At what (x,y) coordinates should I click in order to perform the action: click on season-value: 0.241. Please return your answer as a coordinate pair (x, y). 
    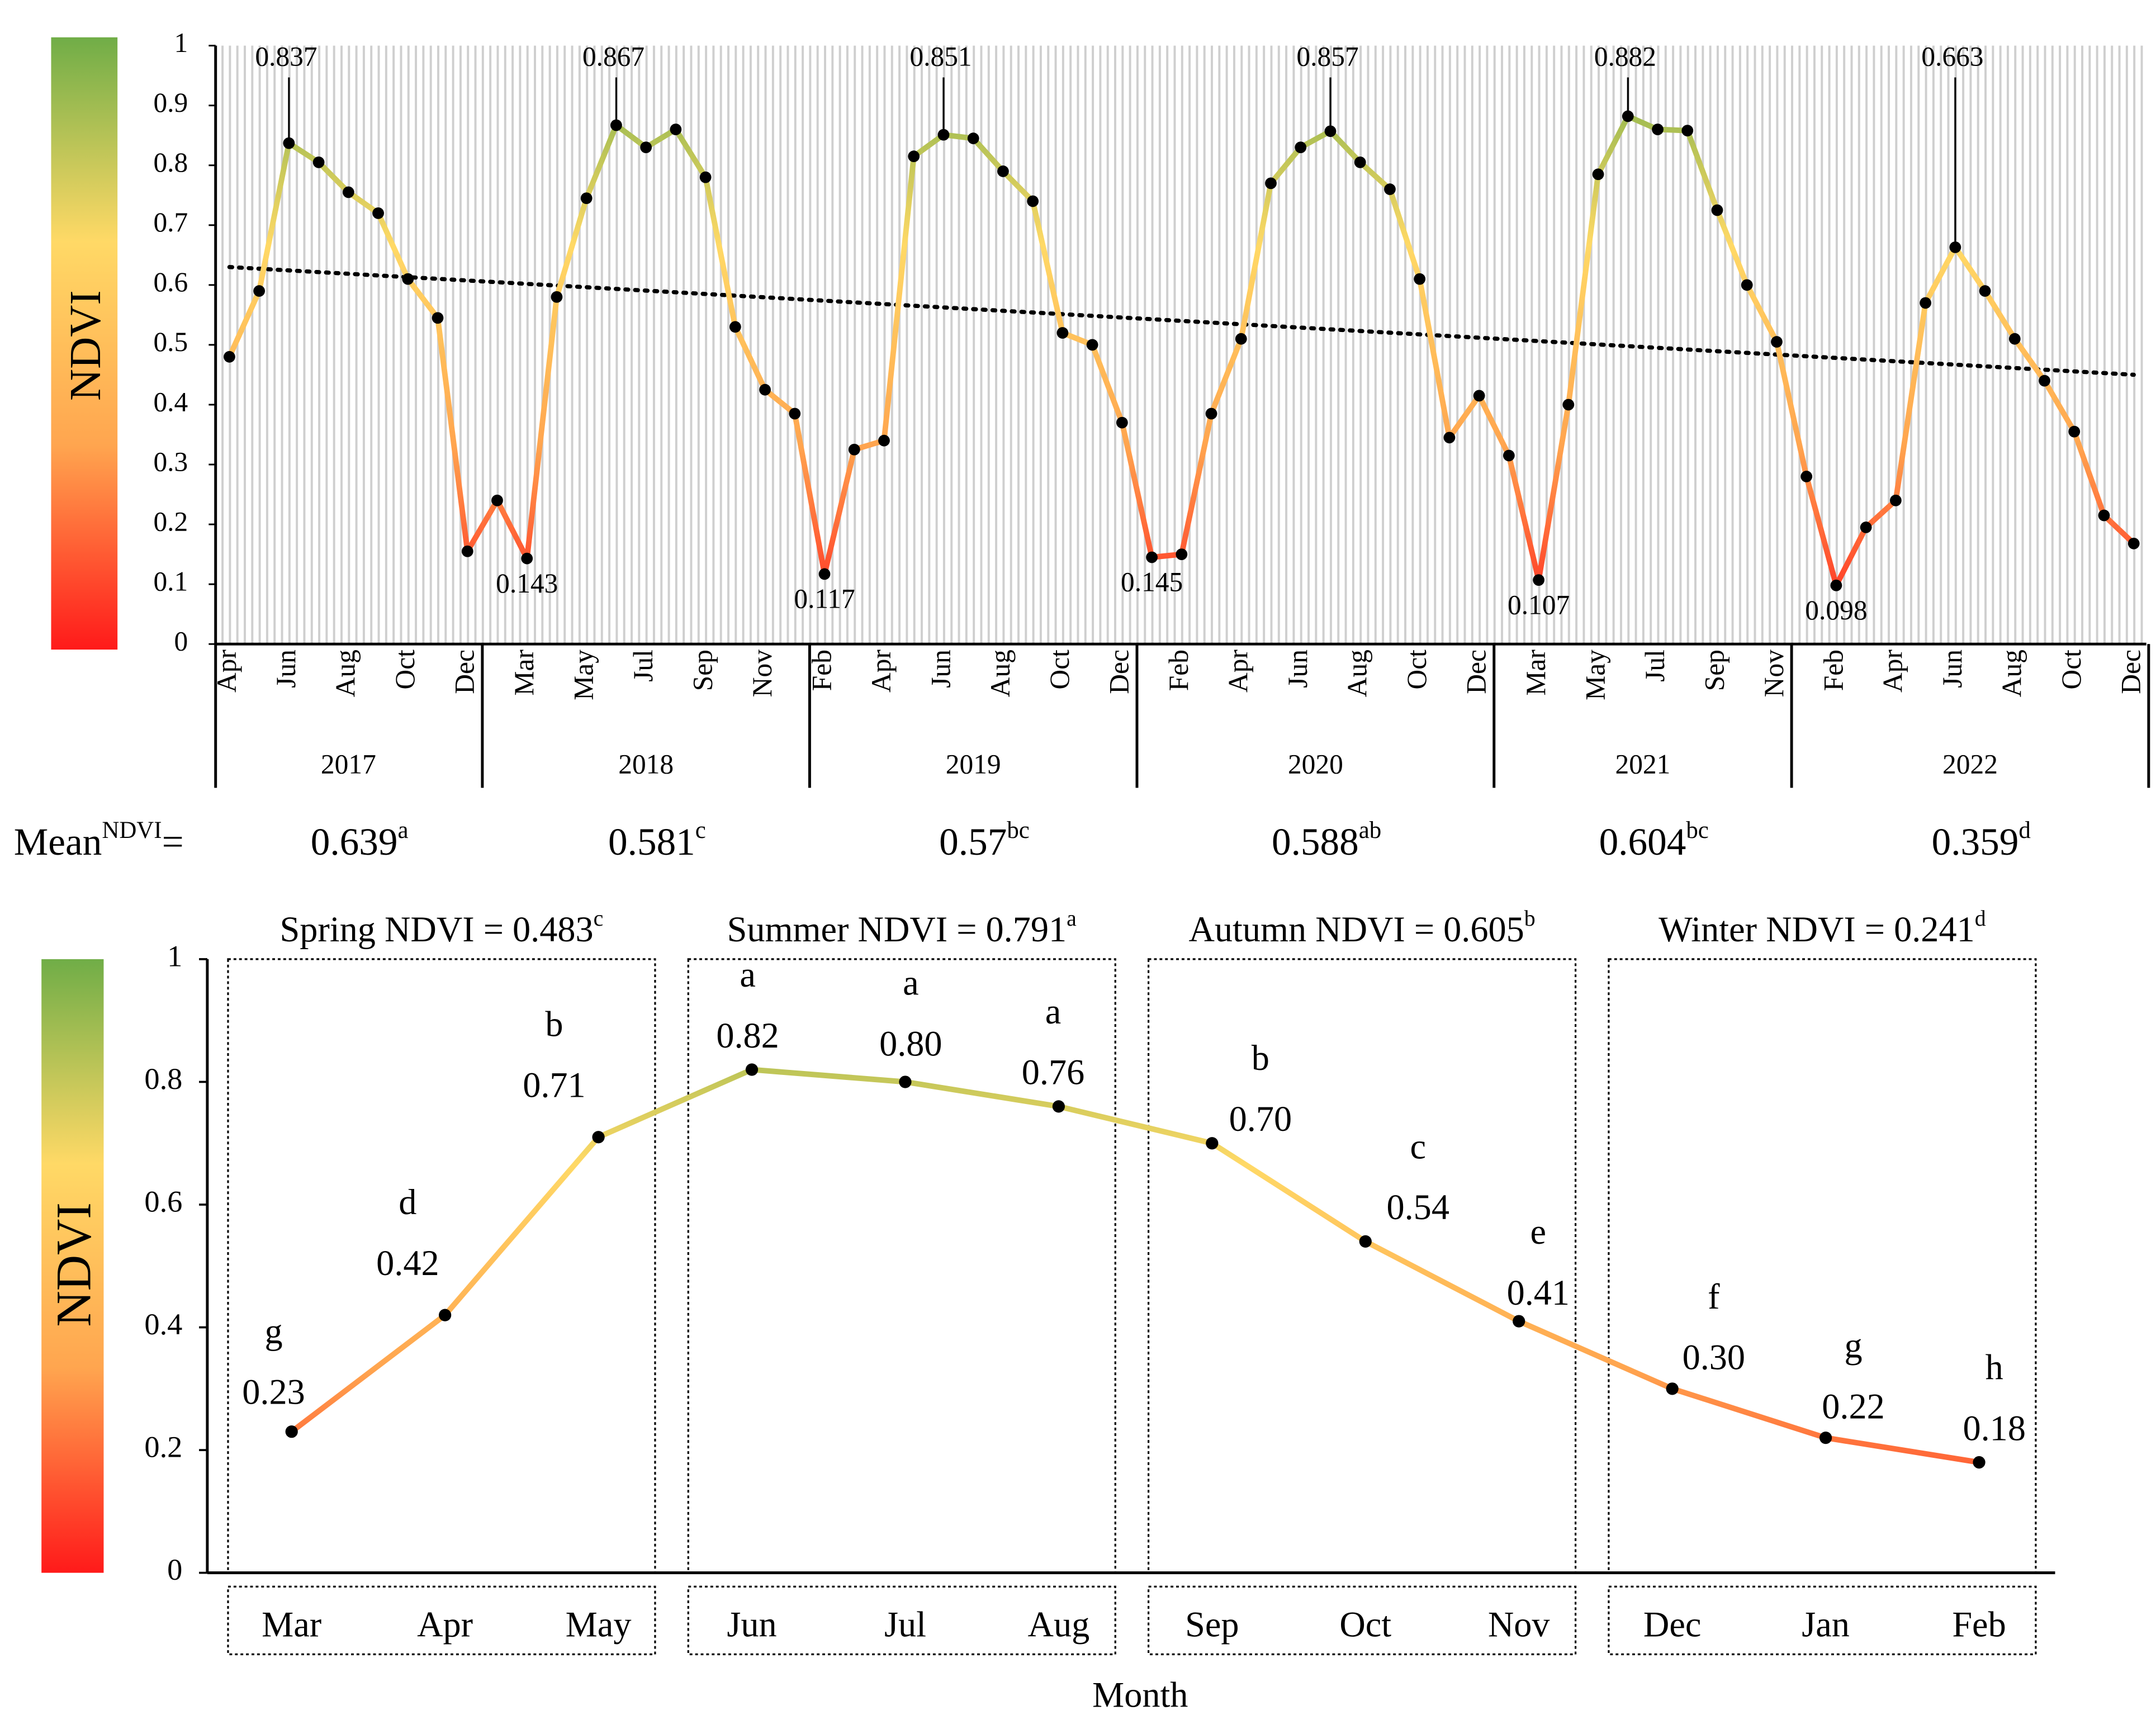
    Looking at the image, I should click on (1934, 929).